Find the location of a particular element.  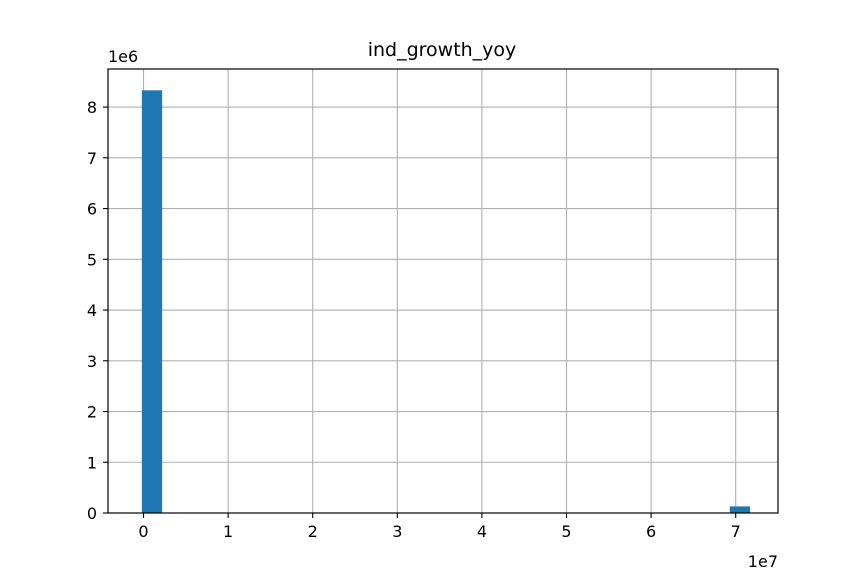

y-tick-label: 0 is located at coordinates (92, 513).